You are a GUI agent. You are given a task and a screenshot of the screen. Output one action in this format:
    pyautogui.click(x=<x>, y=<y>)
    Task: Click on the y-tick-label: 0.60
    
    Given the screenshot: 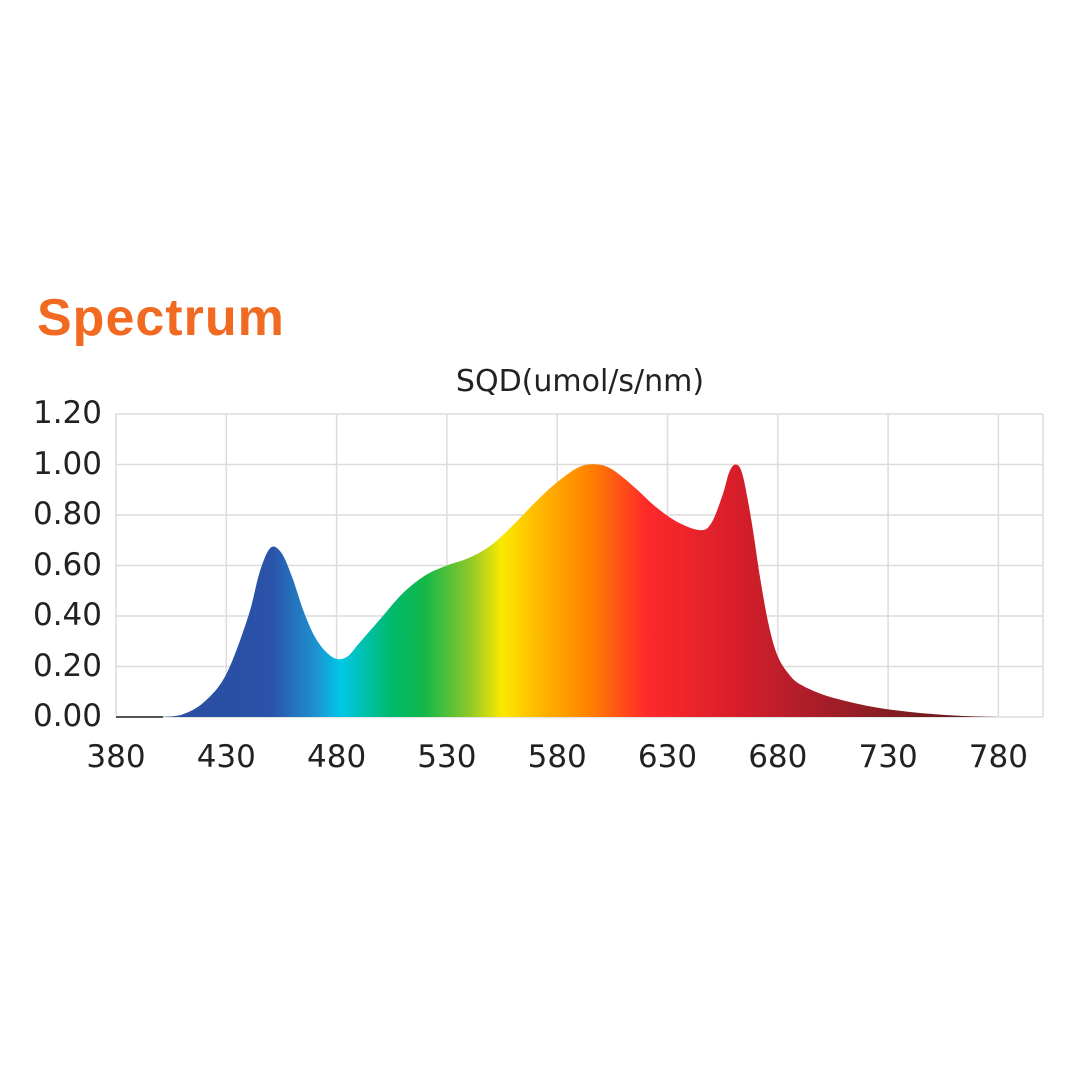 What is the action you would take?
    pyautogui.click(x=67, y=564)
    